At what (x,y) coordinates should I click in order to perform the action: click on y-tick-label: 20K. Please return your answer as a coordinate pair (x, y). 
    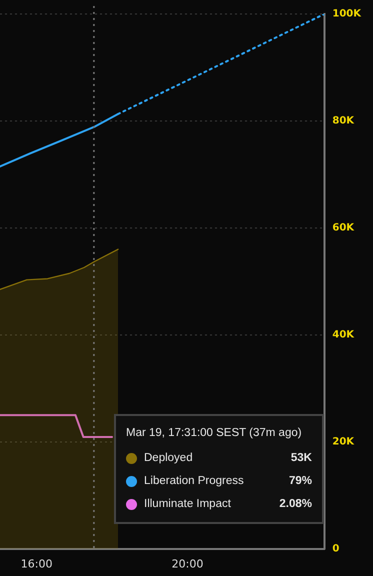
    Looking at the image, I should click on (344, 442).